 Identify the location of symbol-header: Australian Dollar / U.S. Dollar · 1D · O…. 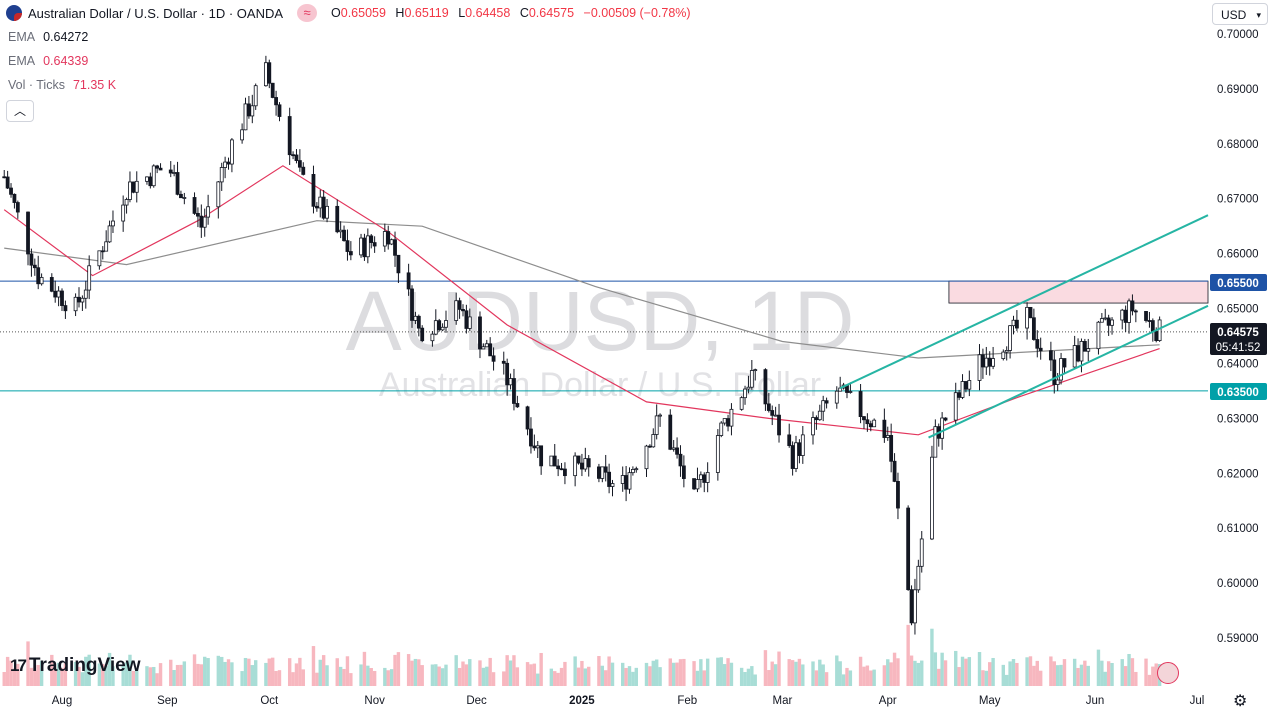
(351, 13).